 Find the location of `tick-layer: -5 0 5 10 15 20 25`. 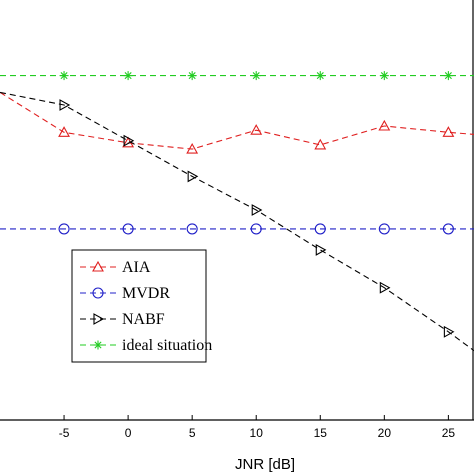

tick-layer: -5 0 5 10 15 20 25 is located at coordinates (257, 427).